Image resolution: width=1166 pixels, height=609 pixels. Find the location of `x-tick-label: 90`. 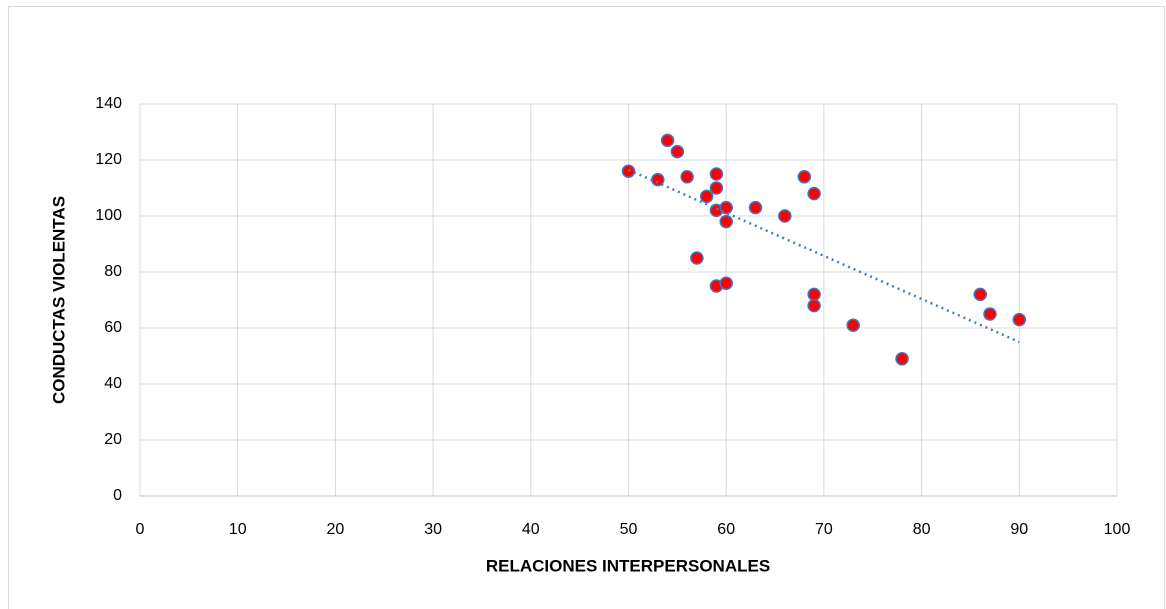

x-tick-label: 90 is located at coordinates (1019, 529).